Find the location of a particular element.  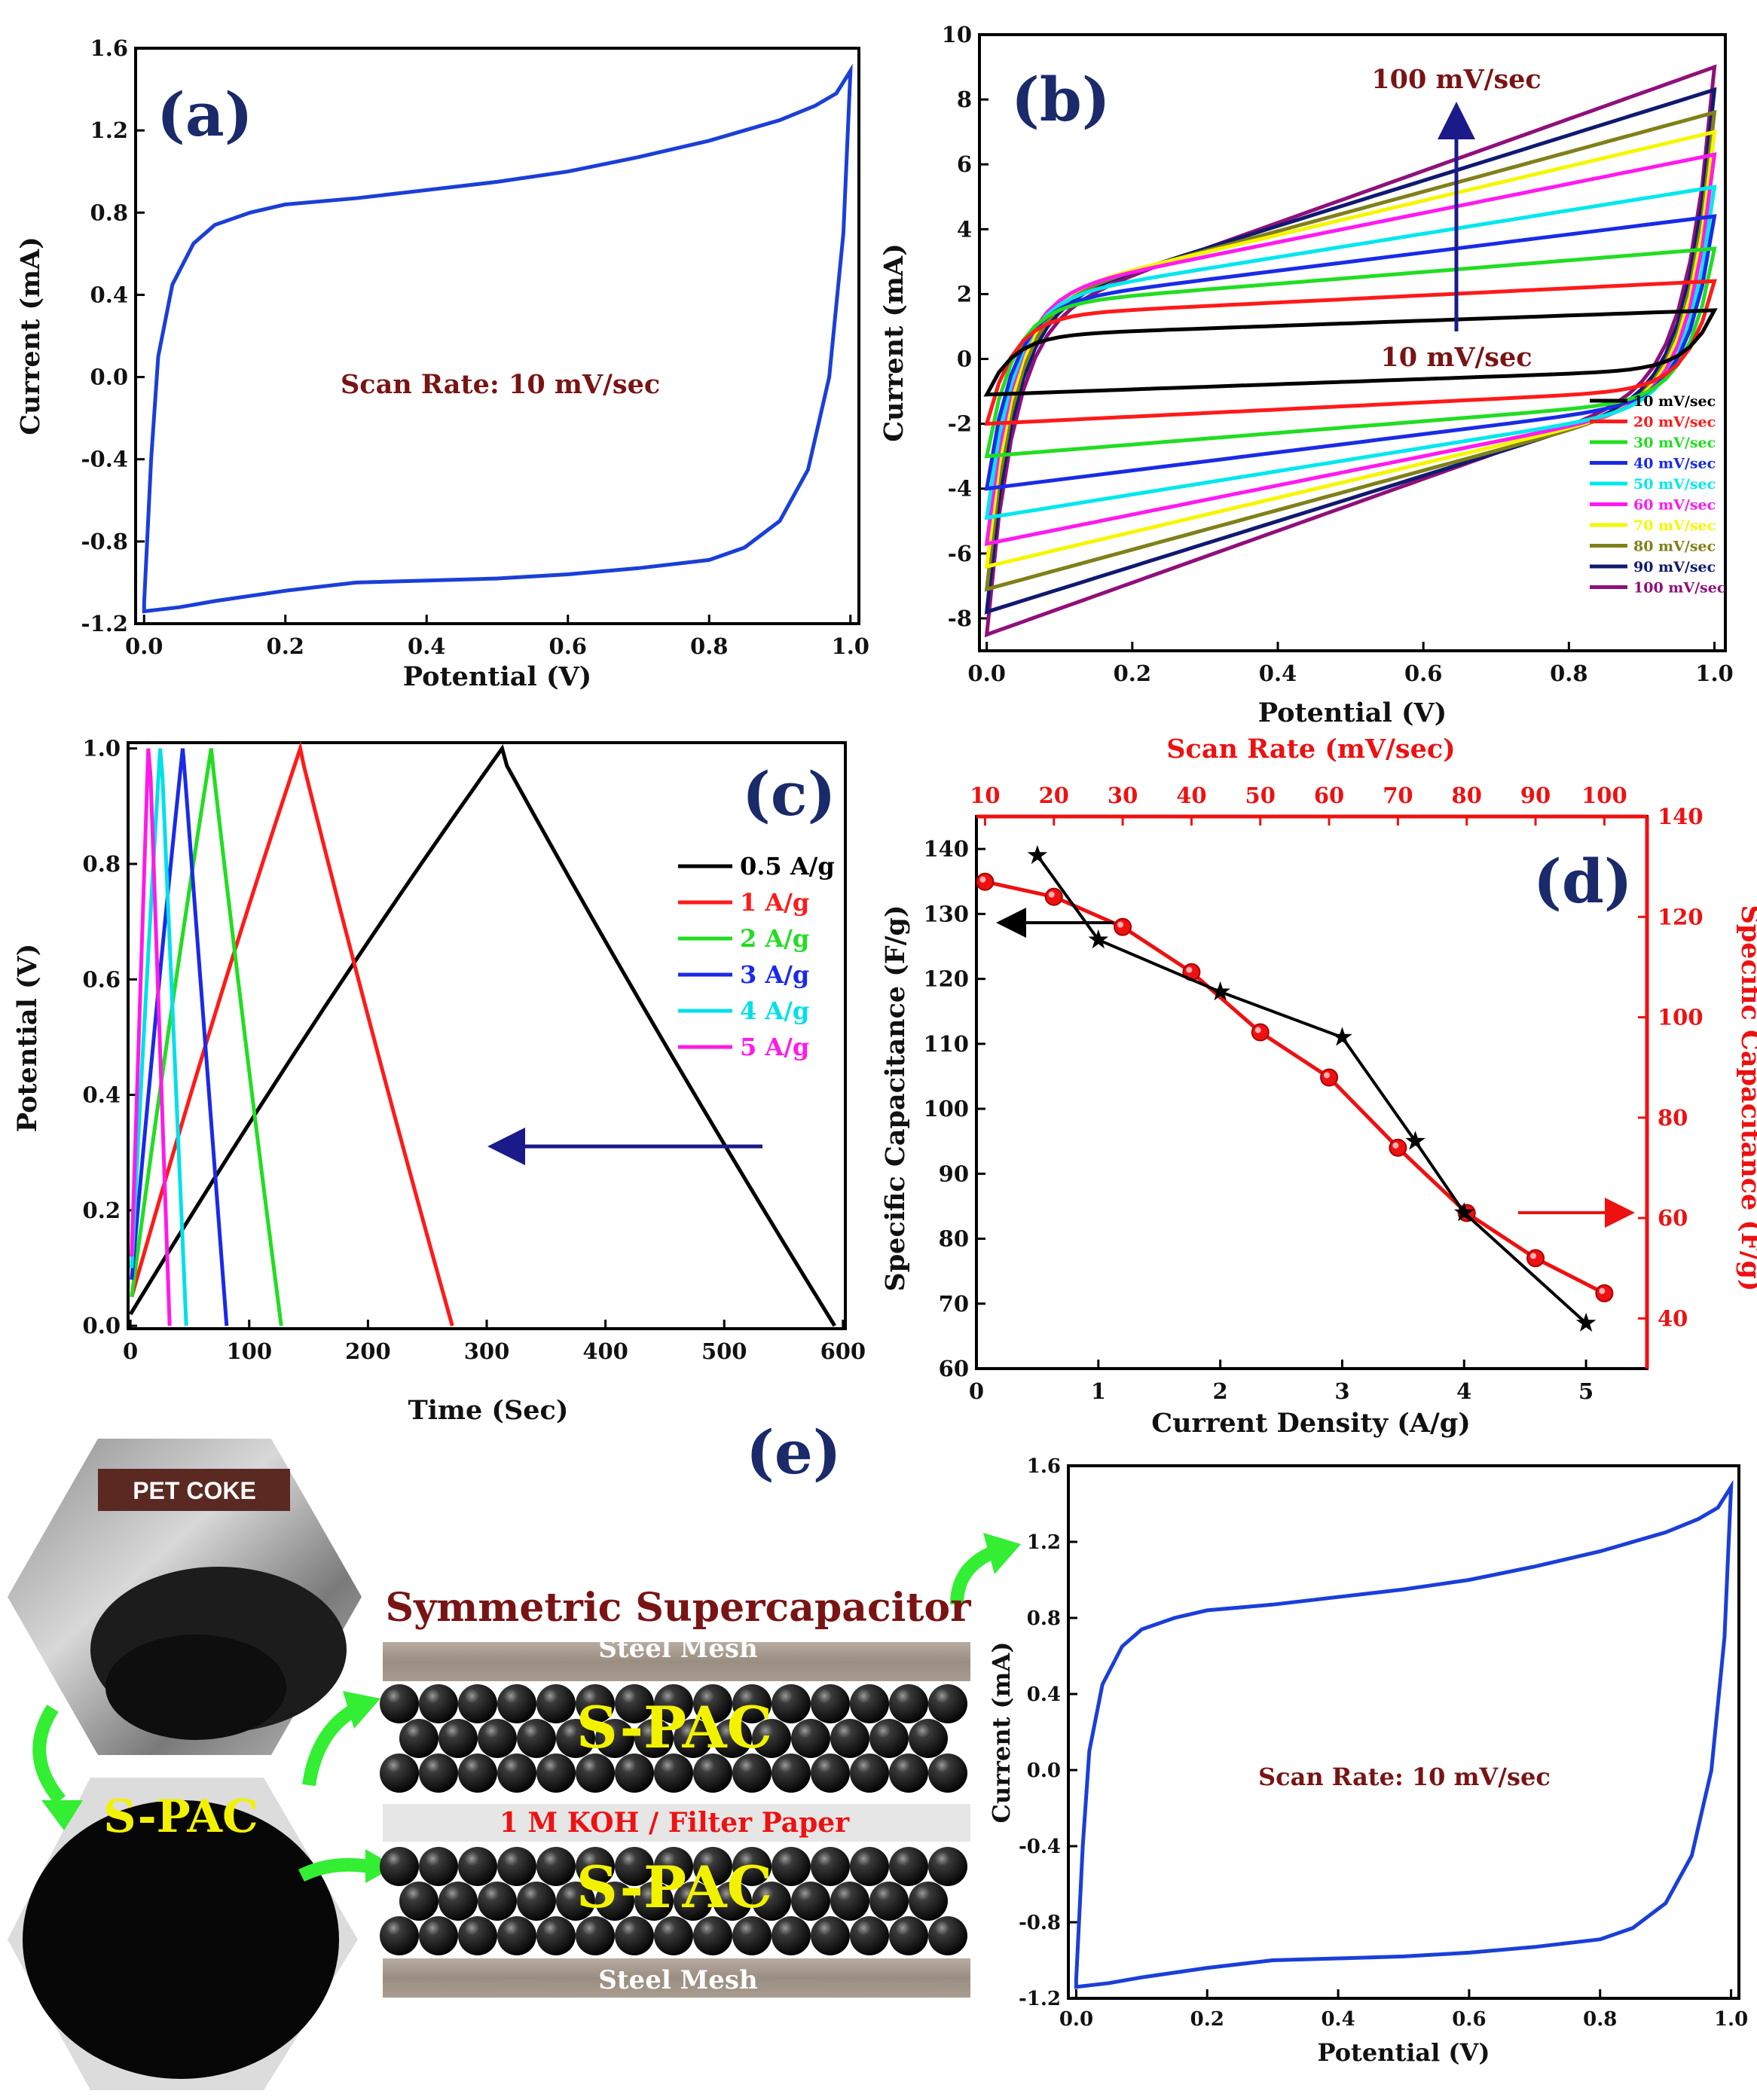

y-tick-label: 10 is located at coordinates (957, 34).